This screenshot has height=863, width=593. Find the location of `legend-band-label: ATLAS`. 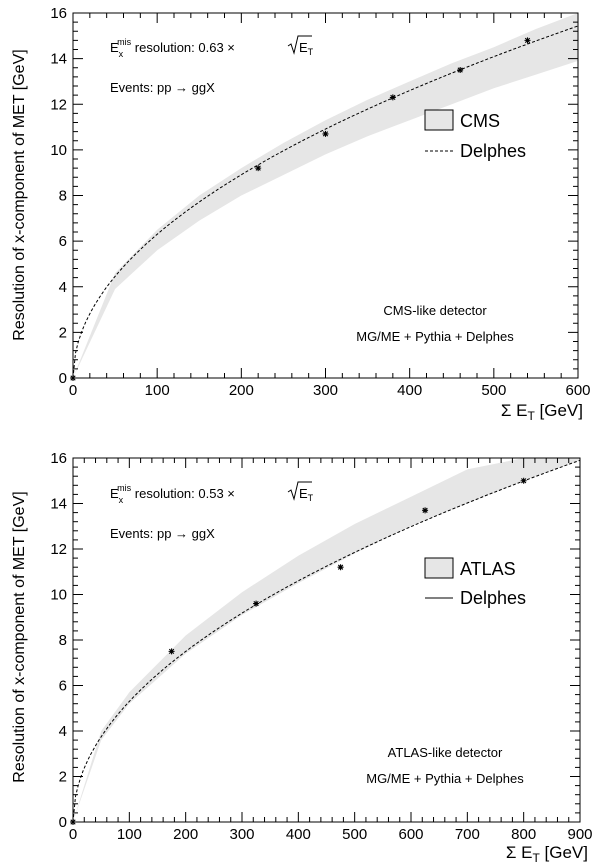

legend-band-label: ATLAS is located at coordinates (488, 569).